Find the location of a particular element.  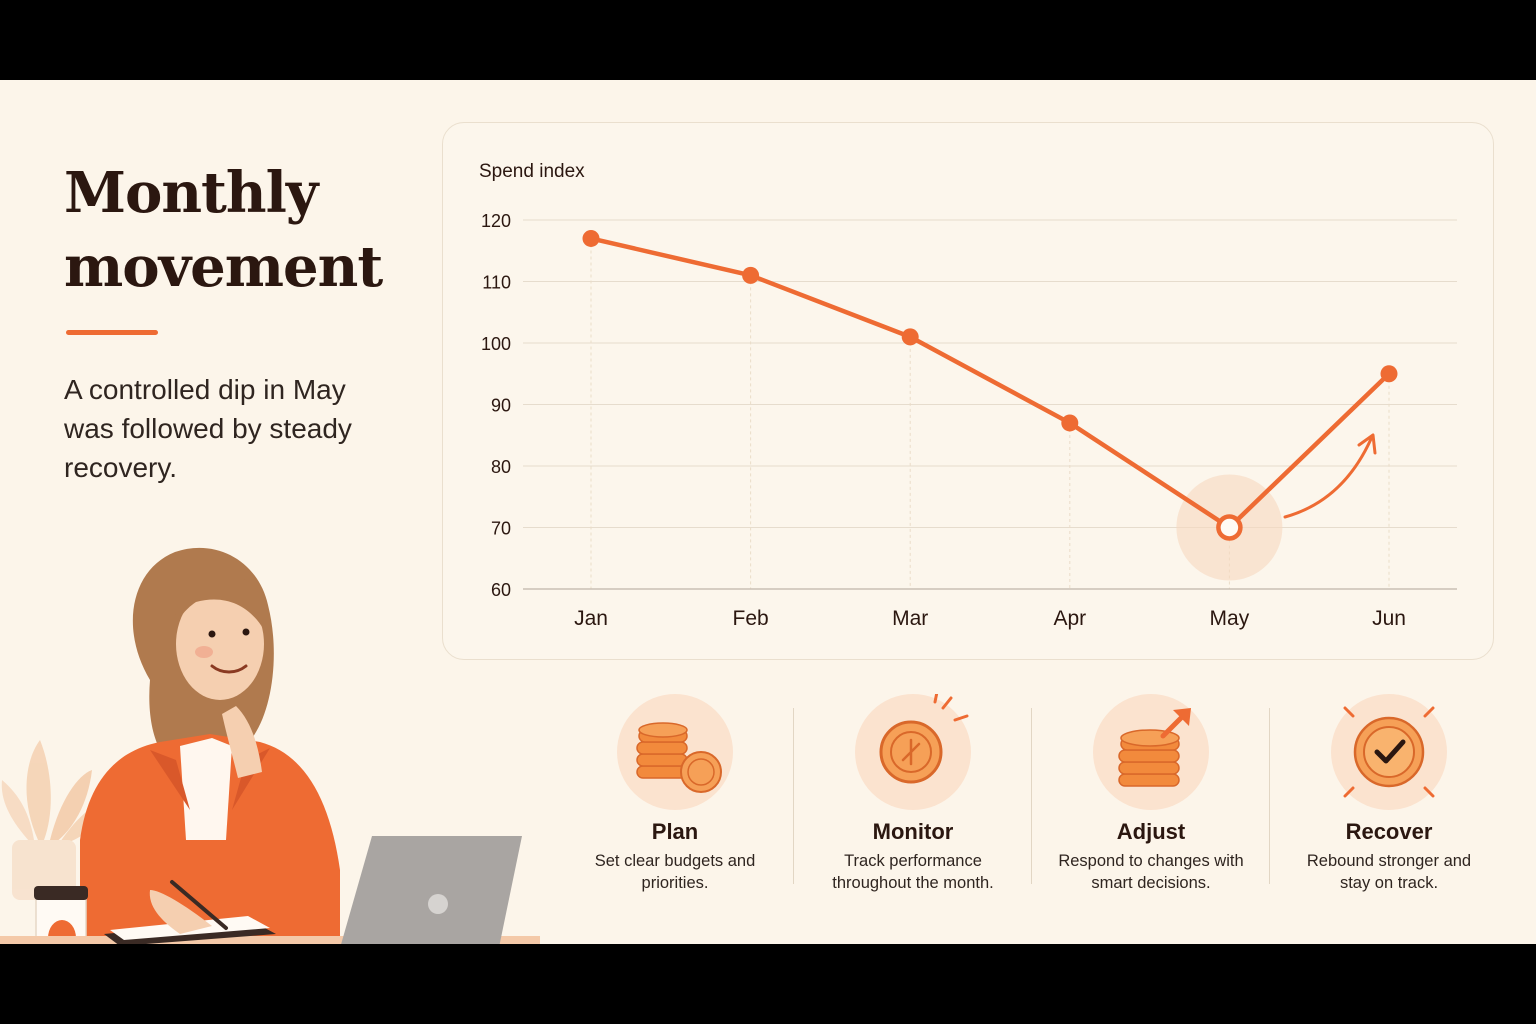

coins-arrow-up-icon is located at coordinates (1151, 752).